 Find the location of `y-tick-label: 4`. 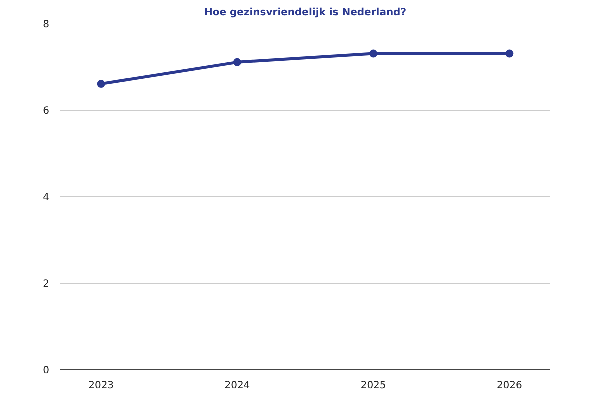

y-tick-label: 4 is located at coordinates (46, 198).